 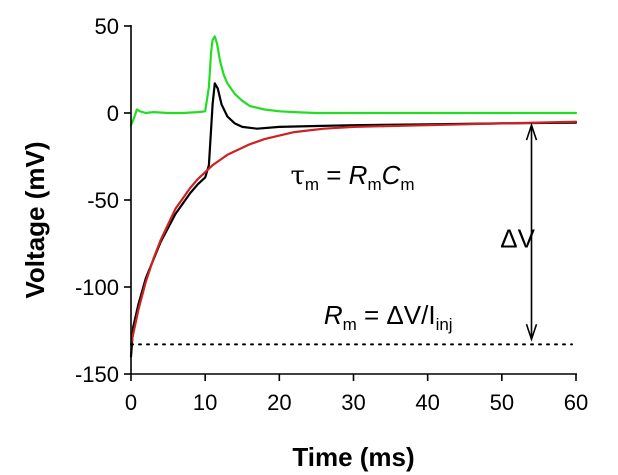 I want to click on rm-equation: Rm = ΔV/Iinj, so click(x=388, y=317).